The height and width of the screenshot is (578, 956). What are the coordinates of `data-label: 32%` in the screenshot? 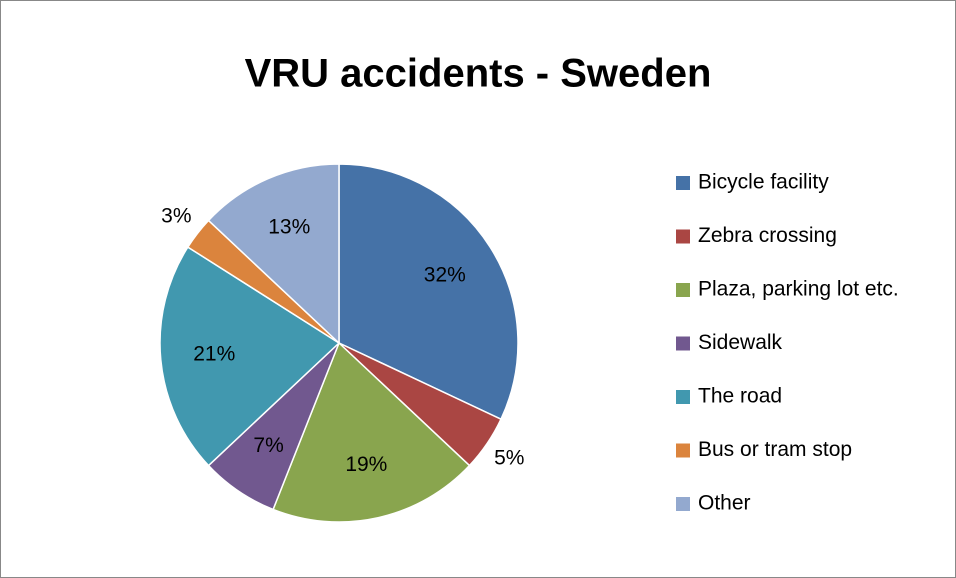 It's located at (445, 274).